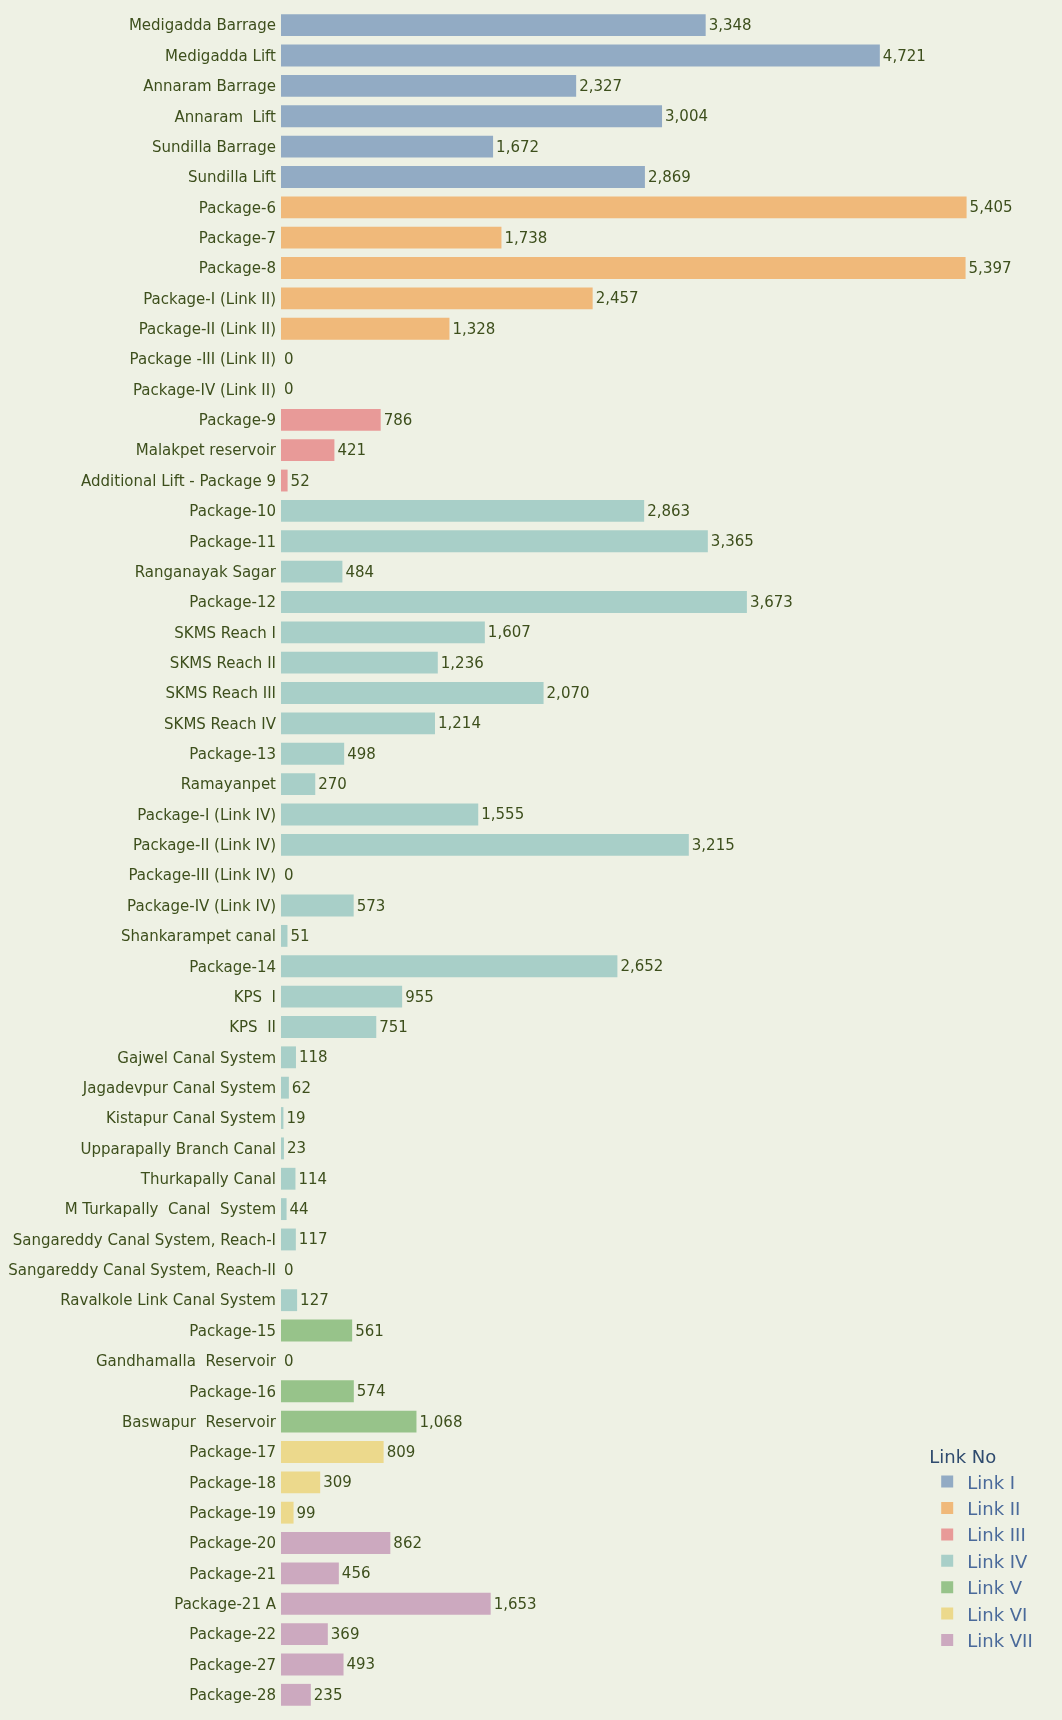 The width and height of the screenshot is (1062, 1720). I want to click on y-tick-label: Sangareddy Canal System, Reach-I, so click(144, 1239).